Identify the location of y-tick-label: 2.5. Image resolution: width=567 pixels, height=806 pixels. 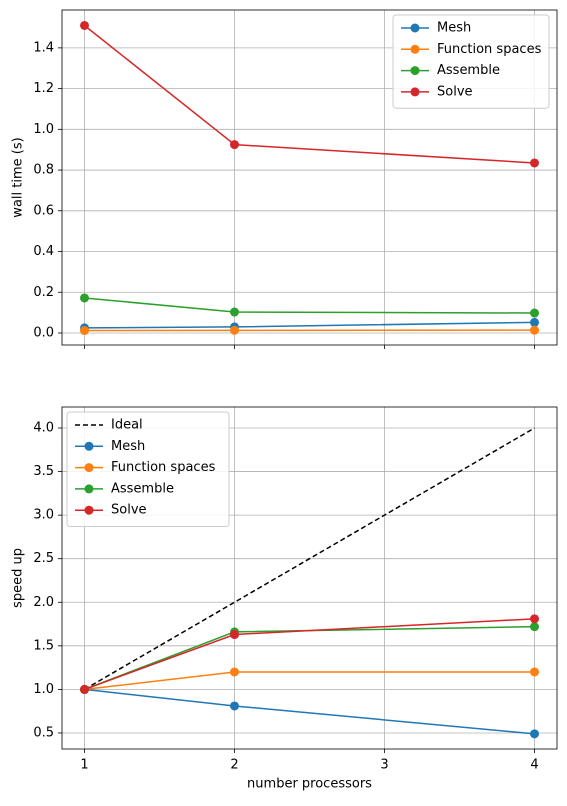
(43, 558).